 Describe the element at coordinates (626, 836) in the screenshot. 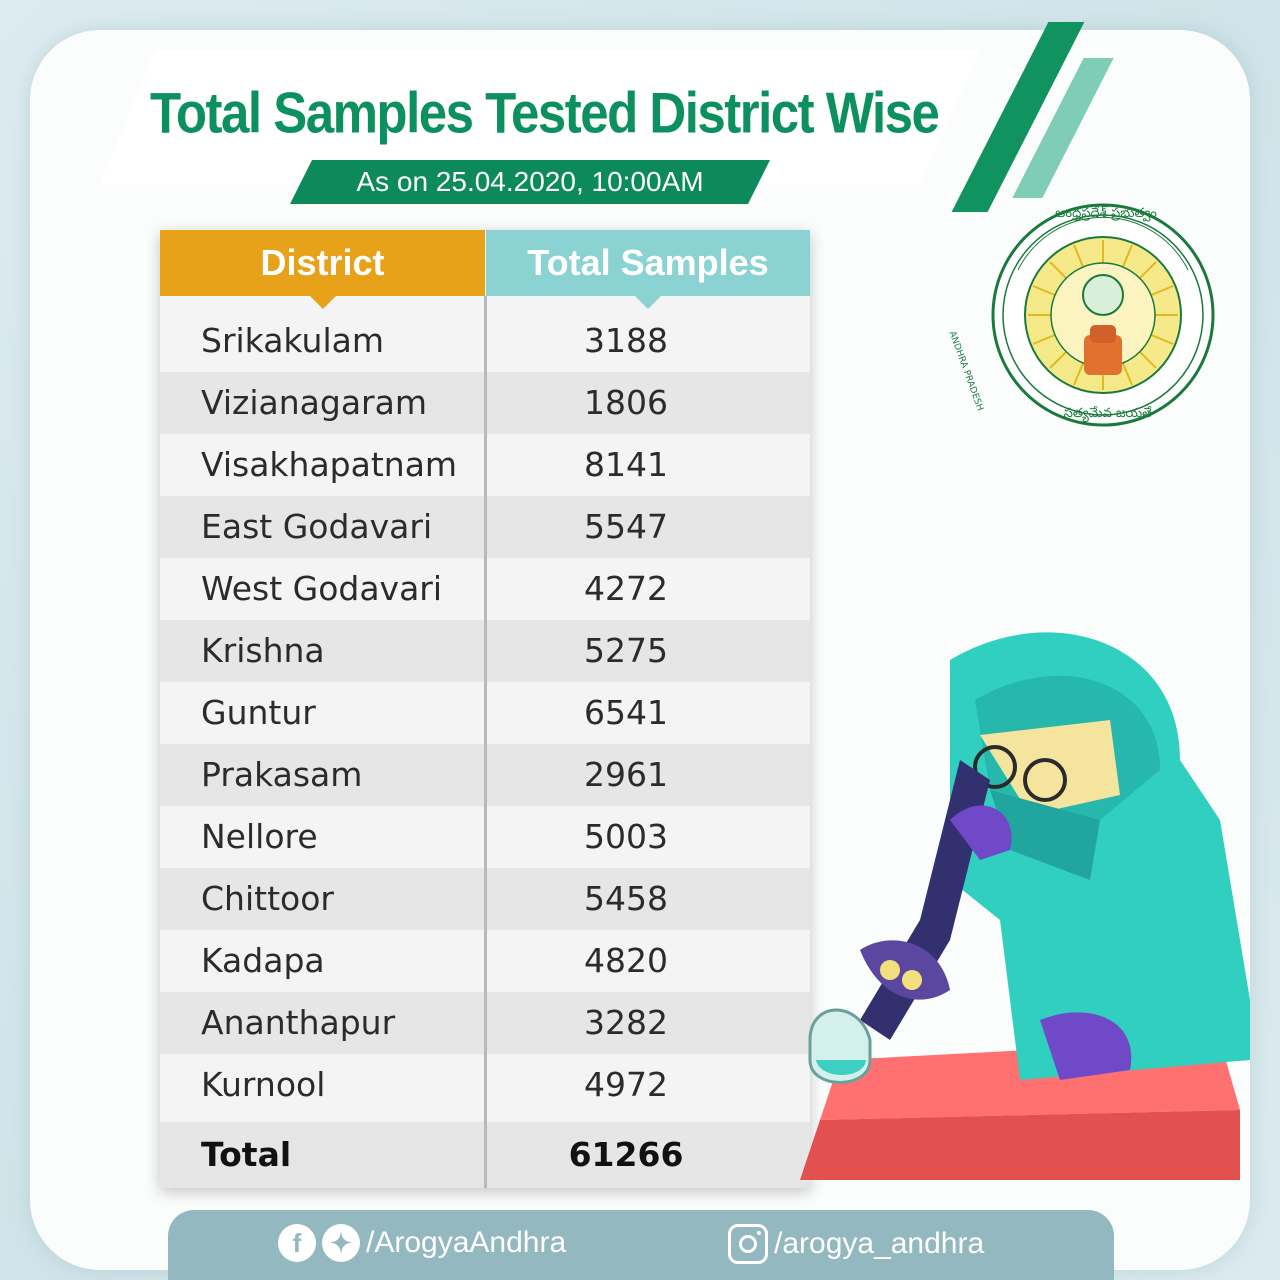

I see `samples-cell: 5003` at that location.